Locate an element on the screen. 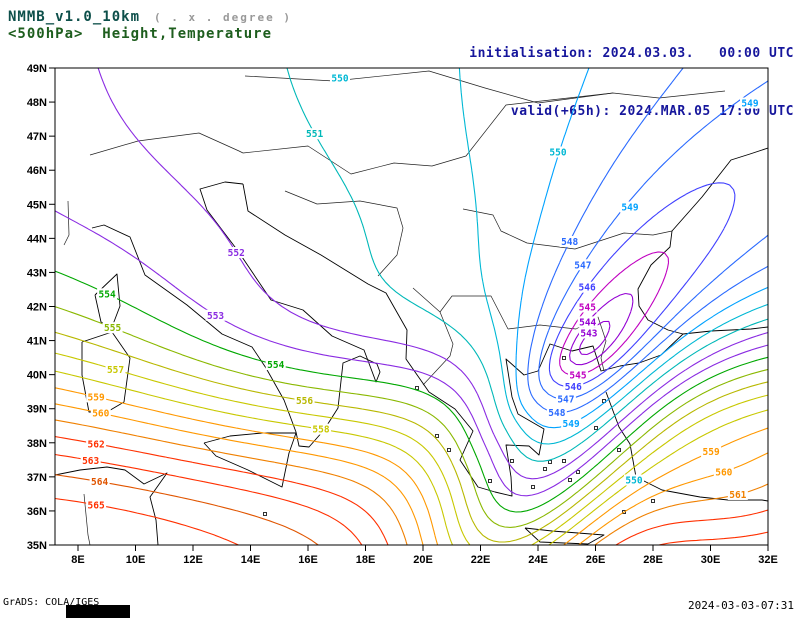 The width and height of the screenshot is (800, 618). model-name: NMMB_v1.0_10km is located at coordinates (74, 17).